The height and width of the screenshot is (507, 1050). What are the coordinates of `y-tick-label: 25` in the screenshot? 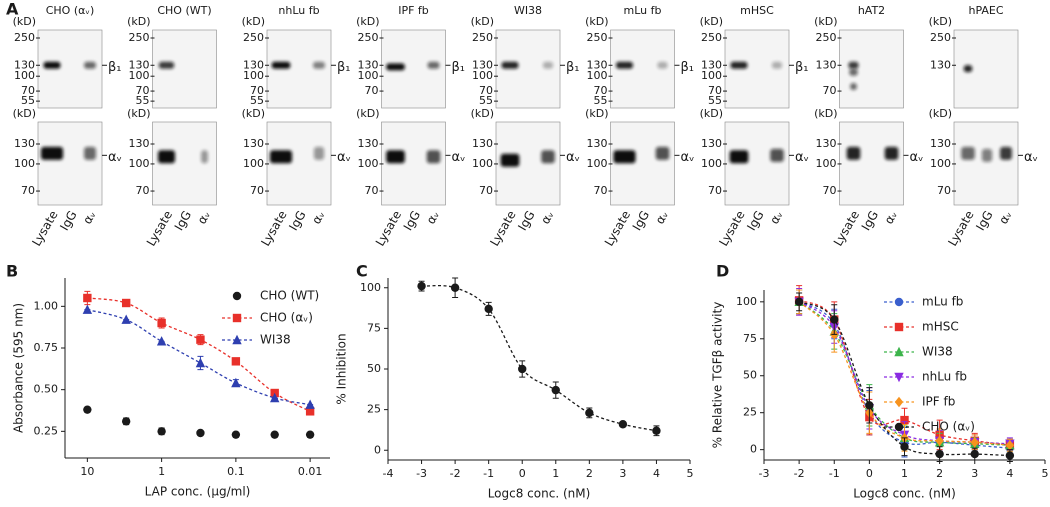 It's located at (750, 412).